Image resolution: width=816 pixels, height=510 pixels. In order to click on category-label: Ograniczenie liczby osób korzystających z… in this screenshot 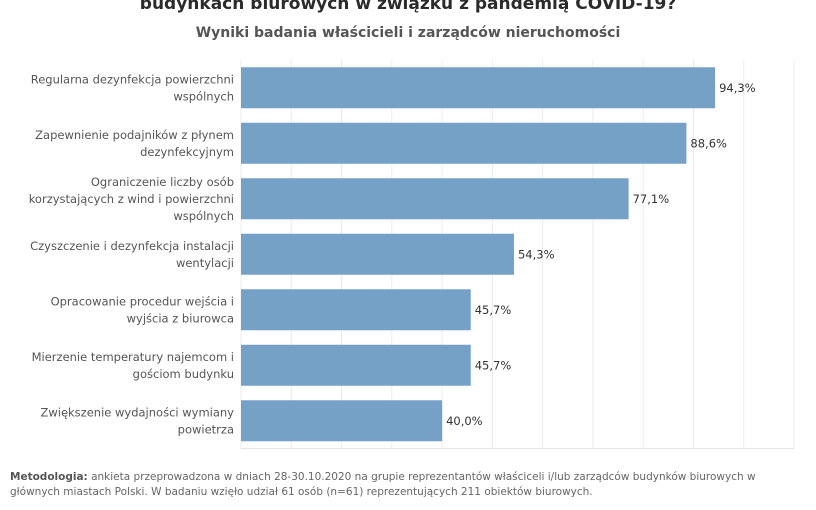, I will do `click(131, 199)`.